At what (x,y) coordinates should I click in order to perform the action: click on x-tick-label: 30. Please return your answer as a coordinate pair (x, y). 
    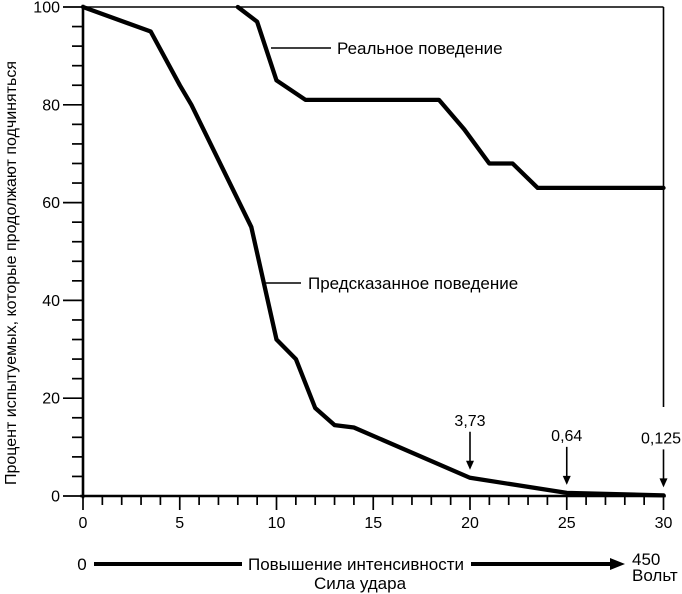
    Looking at the image, I should click on (664, 523).